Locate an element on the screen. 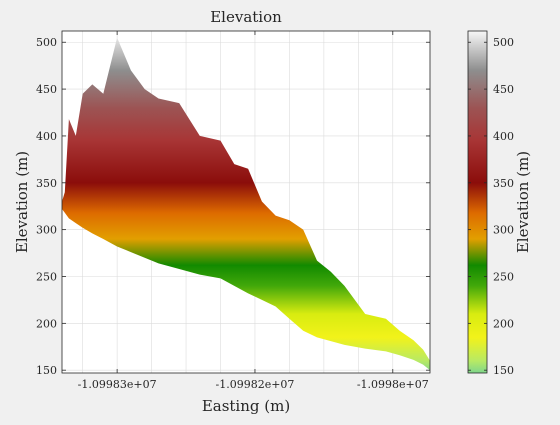 This screenshot has height=425, width=560. colorbar: 150 200 250 300 350 400 450 500 Elevation (m) is located at coordinates (499, 203).